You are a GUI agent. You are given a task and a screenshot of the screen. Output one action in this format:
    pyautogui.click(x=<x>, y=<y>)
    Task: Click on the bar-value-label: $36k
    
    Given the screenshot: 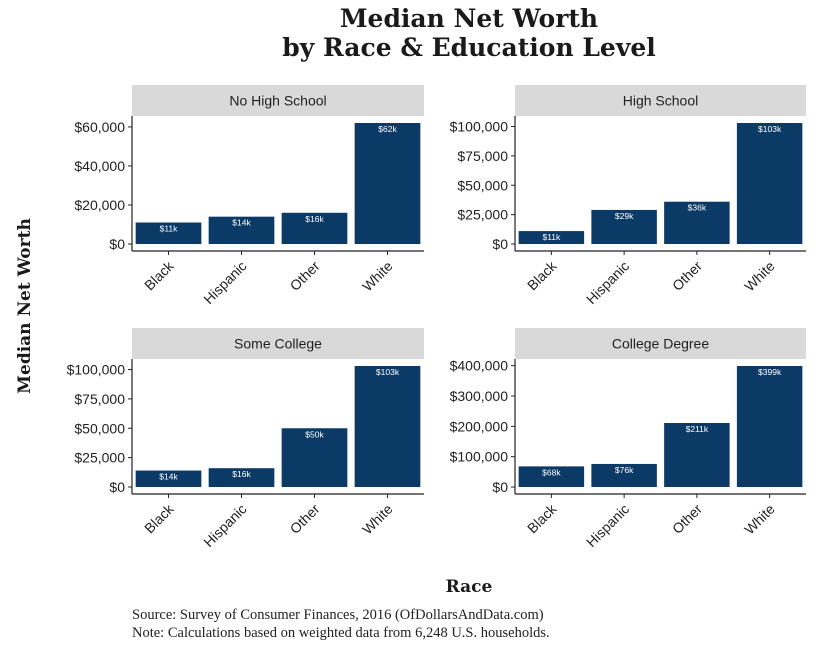 What is the action you would take?
    pyautogui.click(x=697, y=208)
    